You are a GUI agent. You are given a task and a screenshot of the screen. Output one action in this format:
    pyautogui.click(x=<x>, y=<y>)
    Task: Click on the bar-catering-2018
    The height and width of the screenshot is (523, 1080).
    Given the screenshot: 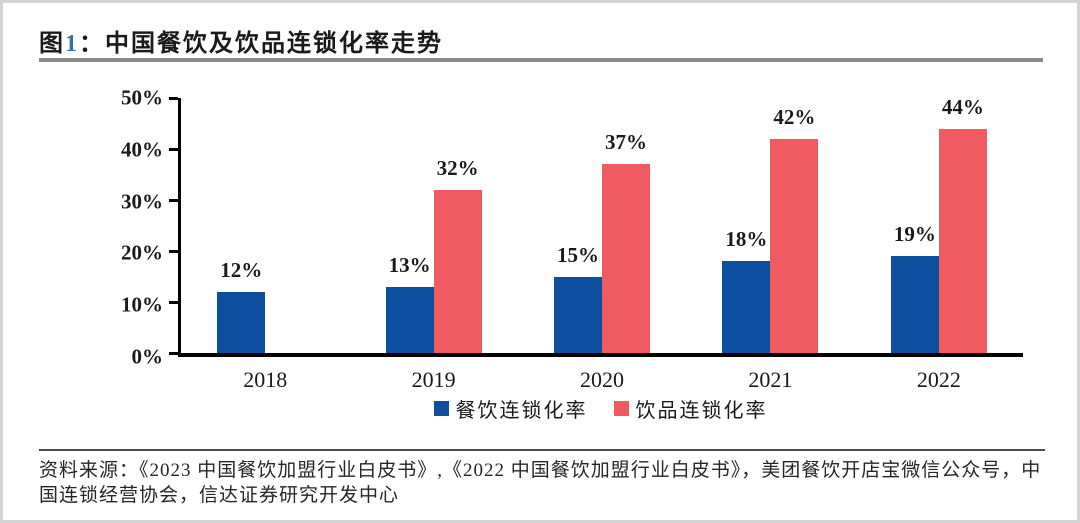 What is the action you would take?
    pyautogui.click(x=241, y=322)
    